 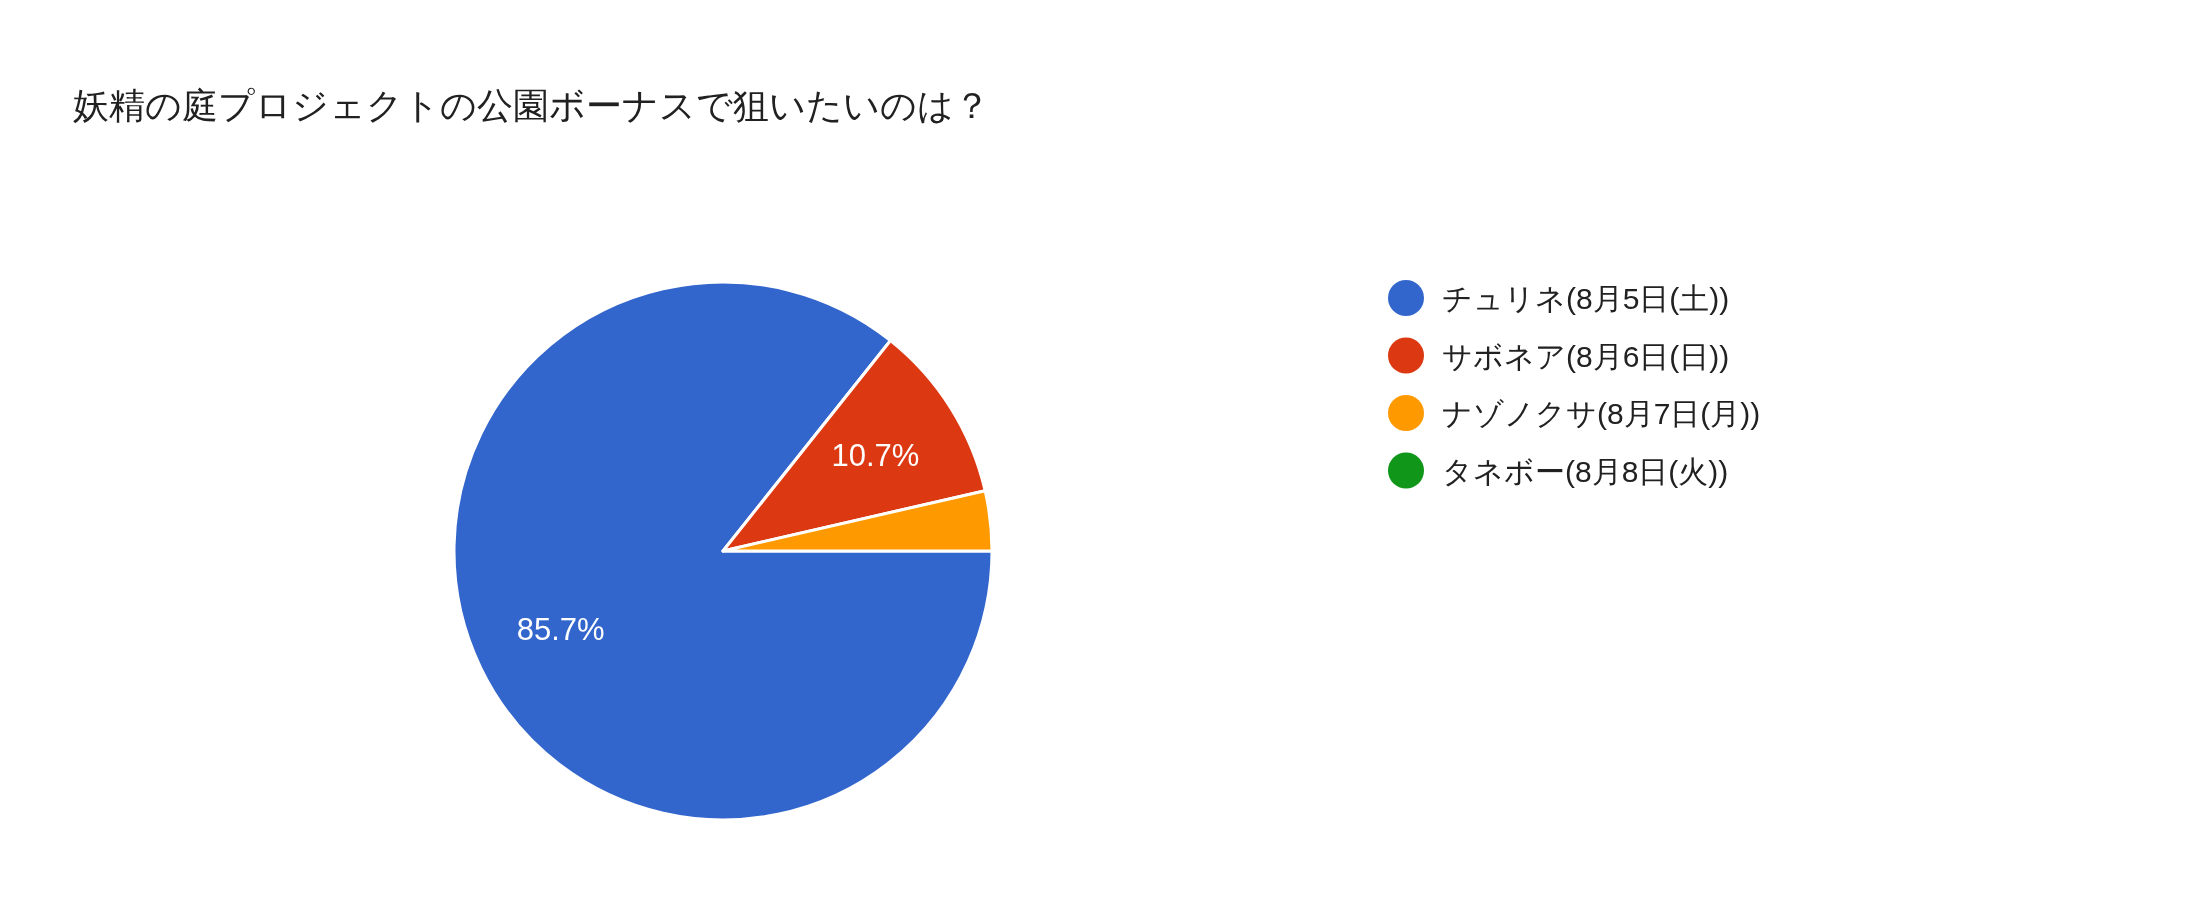 What do you see at coordinates (1601, 413) in the screenshot?
I see `legend-label: ナゾノクサ(8月7日(月))` at bounding box center [1601, 413].